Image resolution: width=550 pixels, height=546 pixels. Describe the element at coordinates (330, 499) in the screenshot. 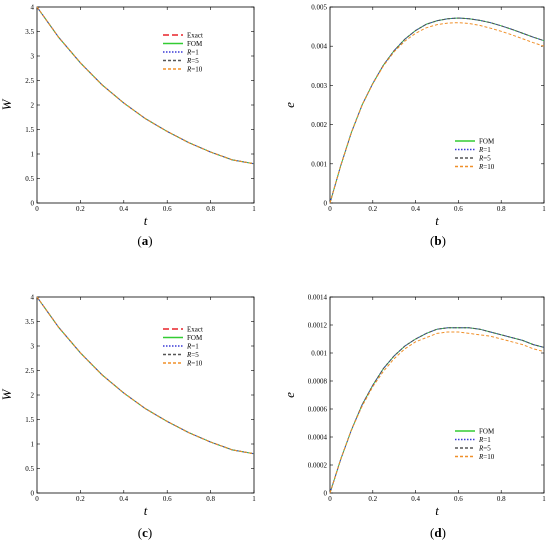

I see `x-tick-label: 0` at that location.